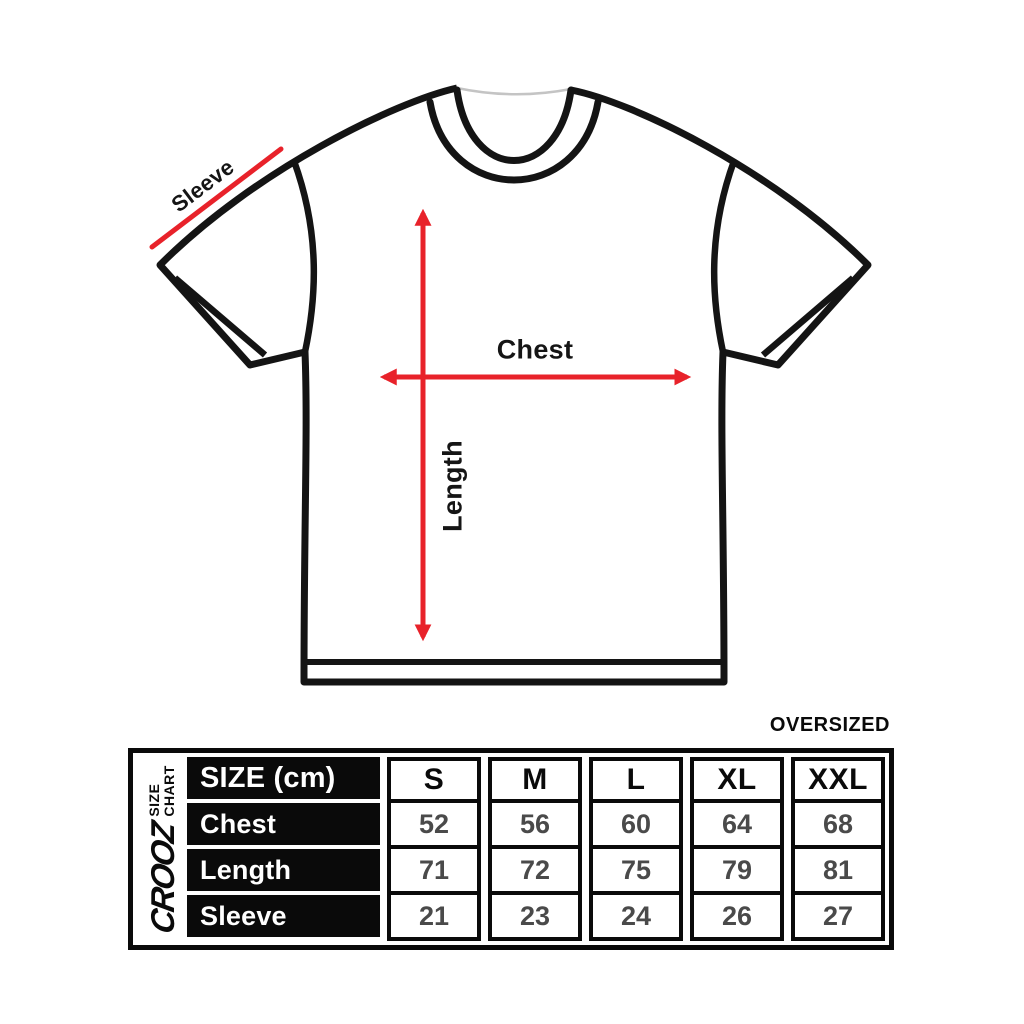 The height and width of the screenshot is (1024, 1024). What do you see at coordinates (434, 918) in the screenshot?
I see `sleeve-value-s: 21` at bounding box center [434, 918].